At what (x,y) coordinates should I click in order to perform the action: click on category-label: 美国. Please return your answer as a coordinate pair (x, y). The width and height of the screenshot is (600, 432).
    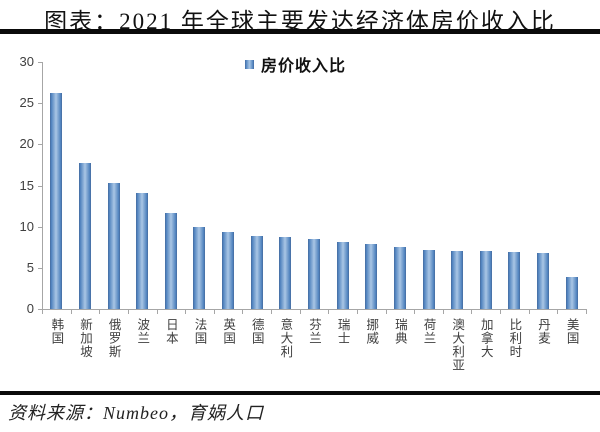
    Looking at the image, I should click on (571, 331).